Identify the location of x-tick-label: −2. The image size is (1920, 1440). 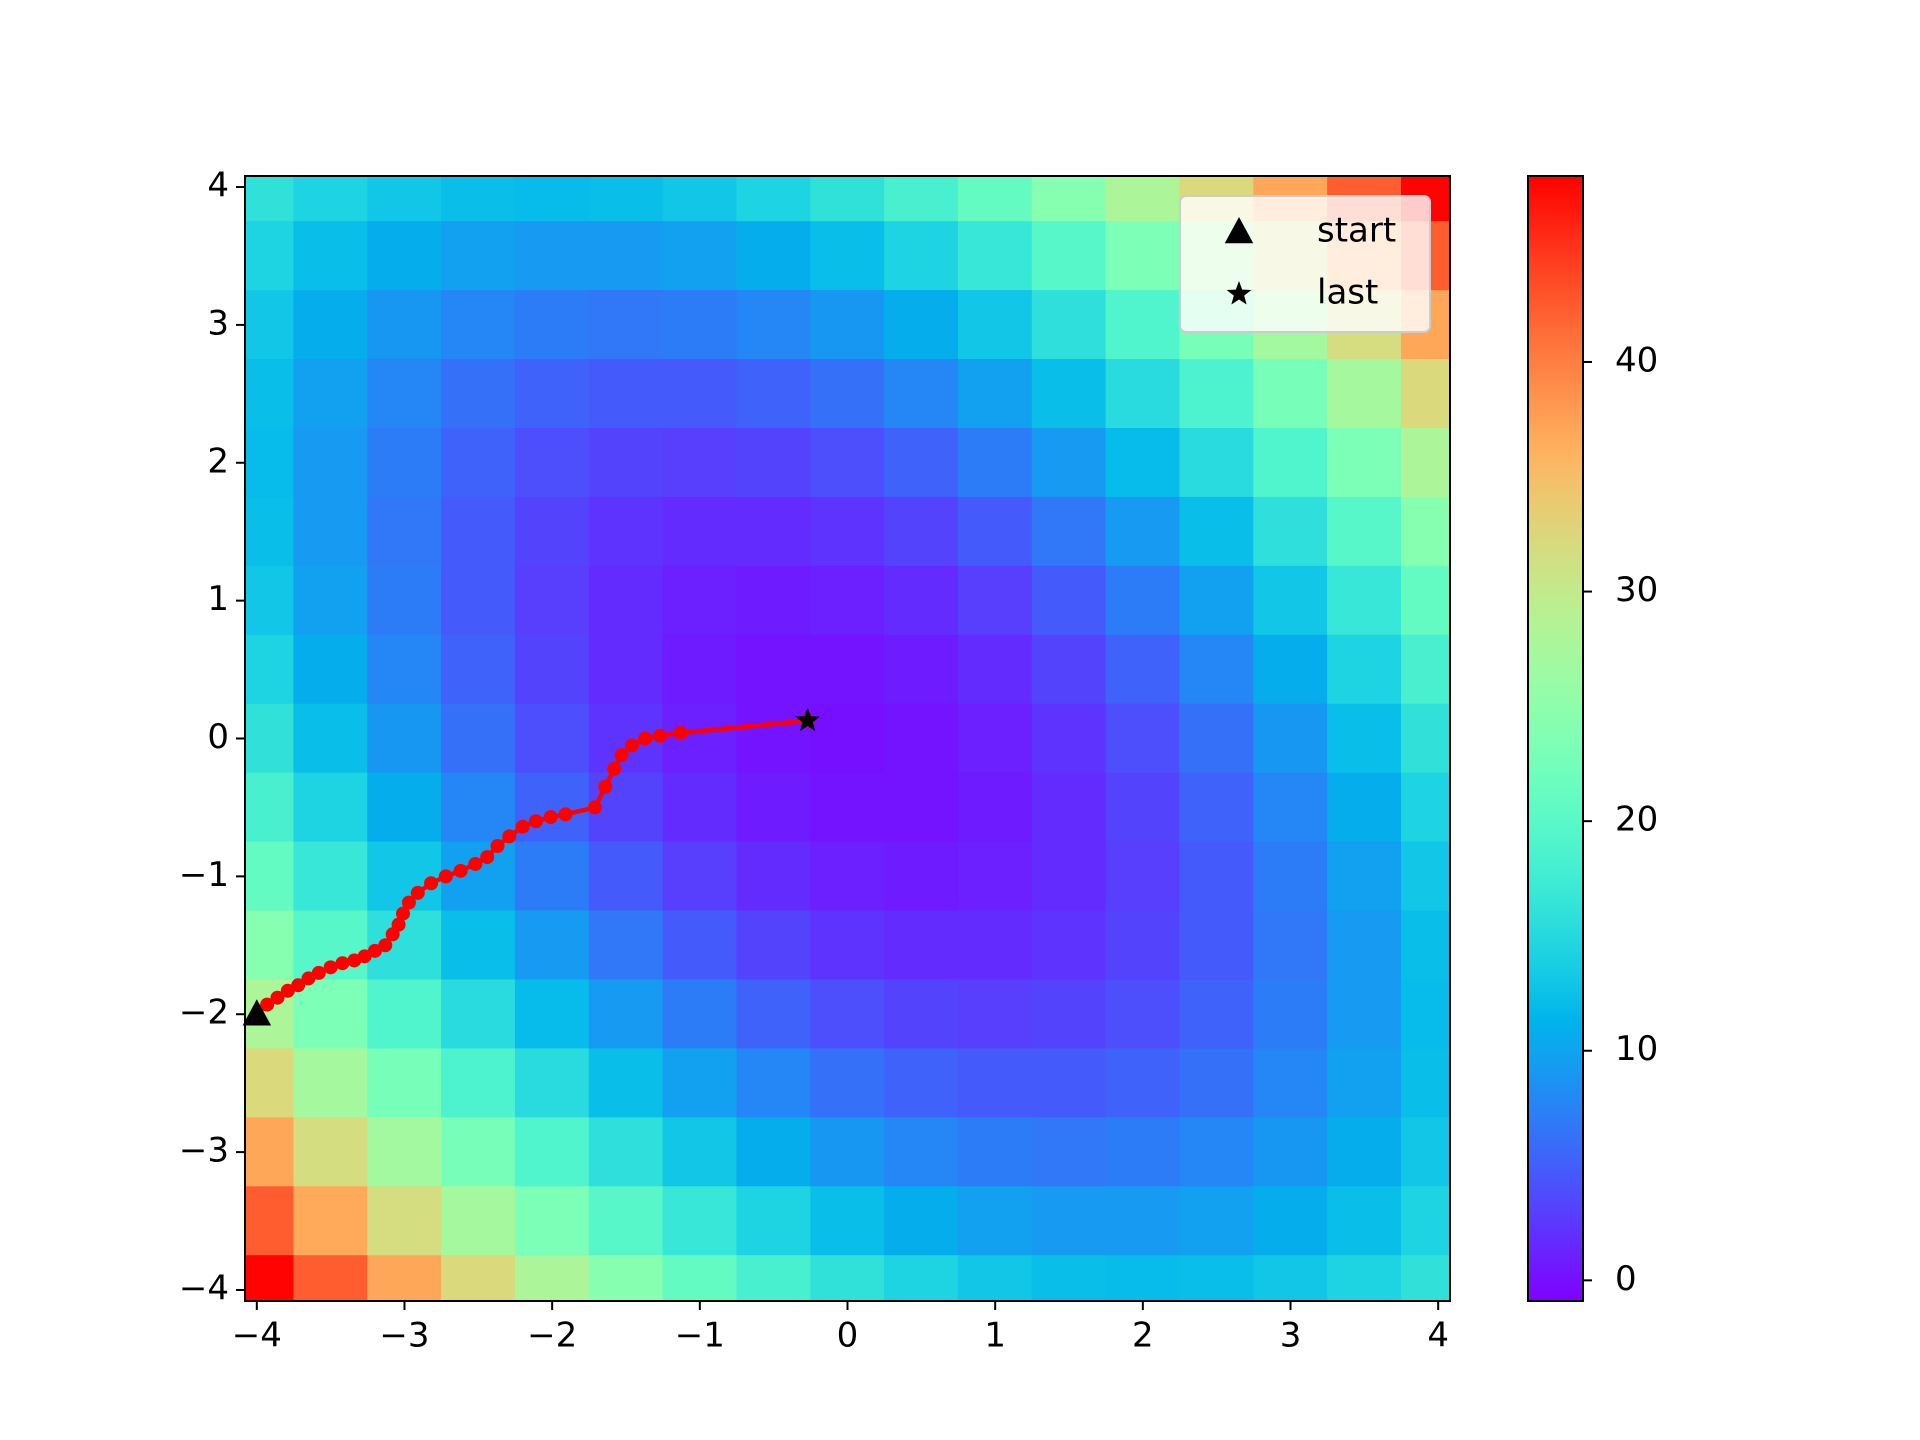
(552, 1336).